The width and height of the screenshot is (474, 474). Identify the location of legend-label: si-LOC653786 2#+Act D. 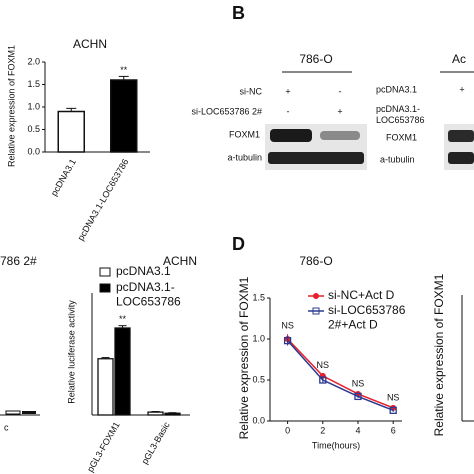
(367, 317).